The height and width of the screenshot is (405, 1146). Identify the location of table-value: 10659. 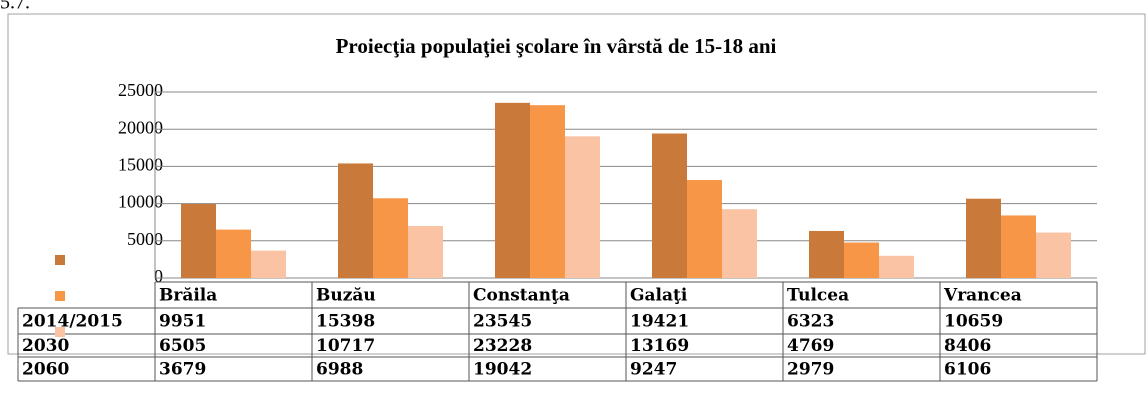
(973, 322).